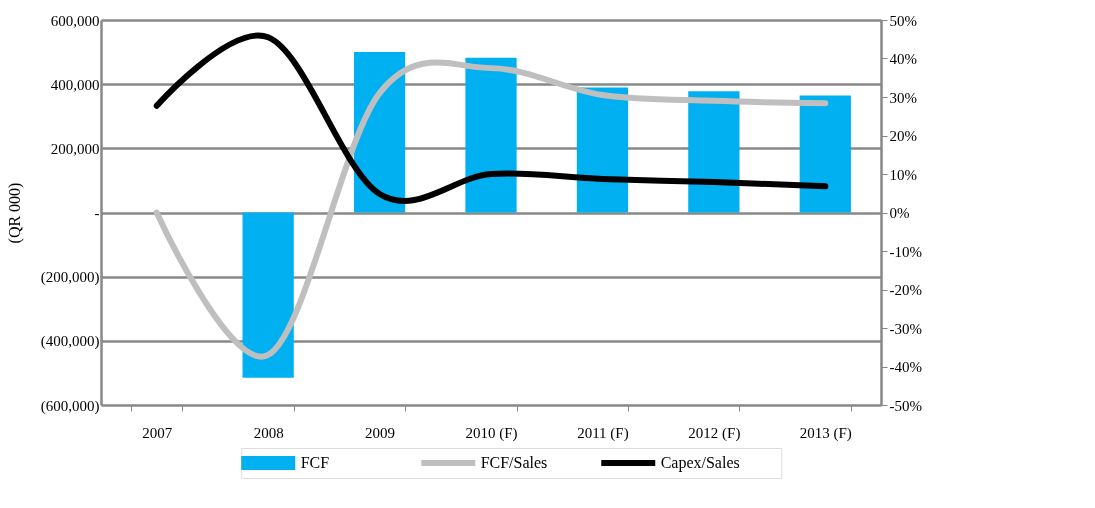 This screenshot has height=508, width=1095. Describe the element at coordinates (903, 174) in the screenshot. I see `y2-tick-label: 10%` at that location.